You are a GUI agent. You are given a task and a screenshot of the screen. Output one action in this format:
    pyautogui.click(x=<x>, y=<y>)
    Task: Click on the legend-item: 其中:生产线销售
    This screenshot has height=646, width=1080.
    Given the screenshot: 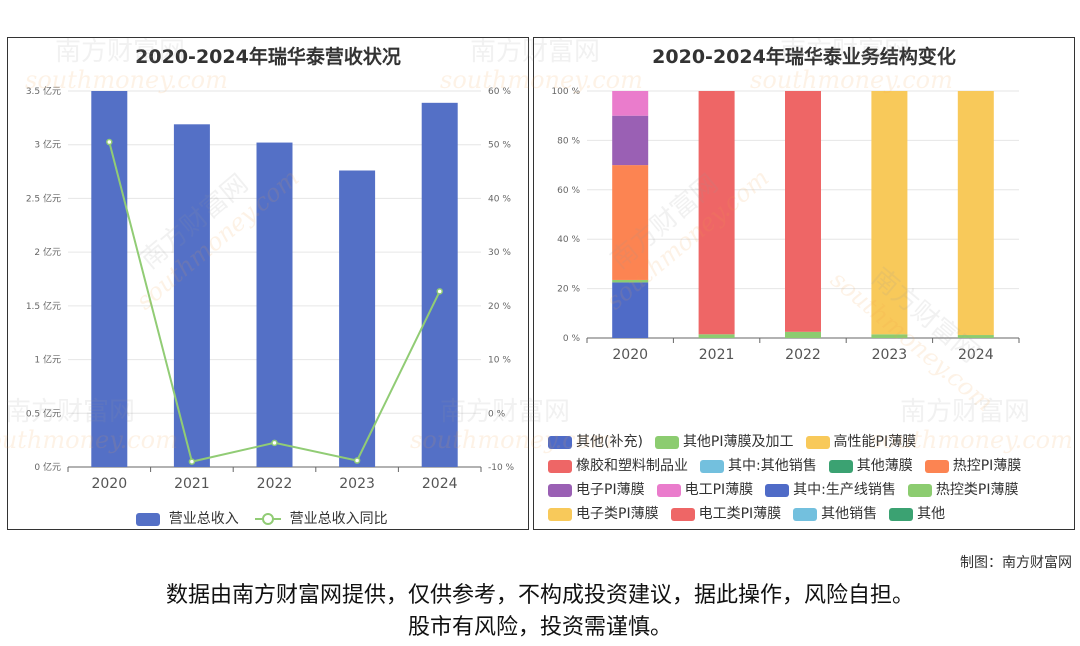 What is the action you would take?
    pyautogui.click(x=830, y=489)
    